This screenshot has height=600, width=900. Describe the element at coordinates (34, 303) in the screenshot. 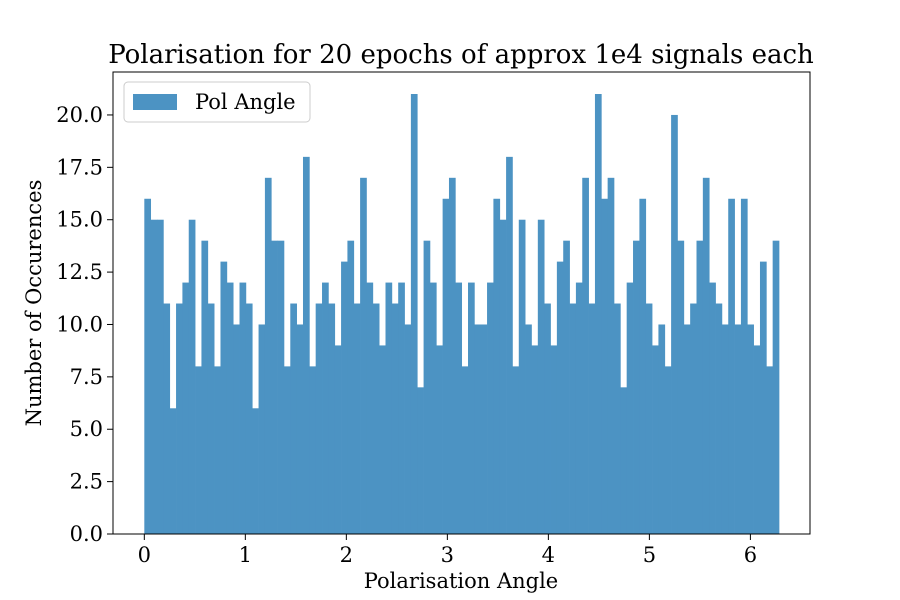

I see `y-axis-label: Number of Occurences` at that location.